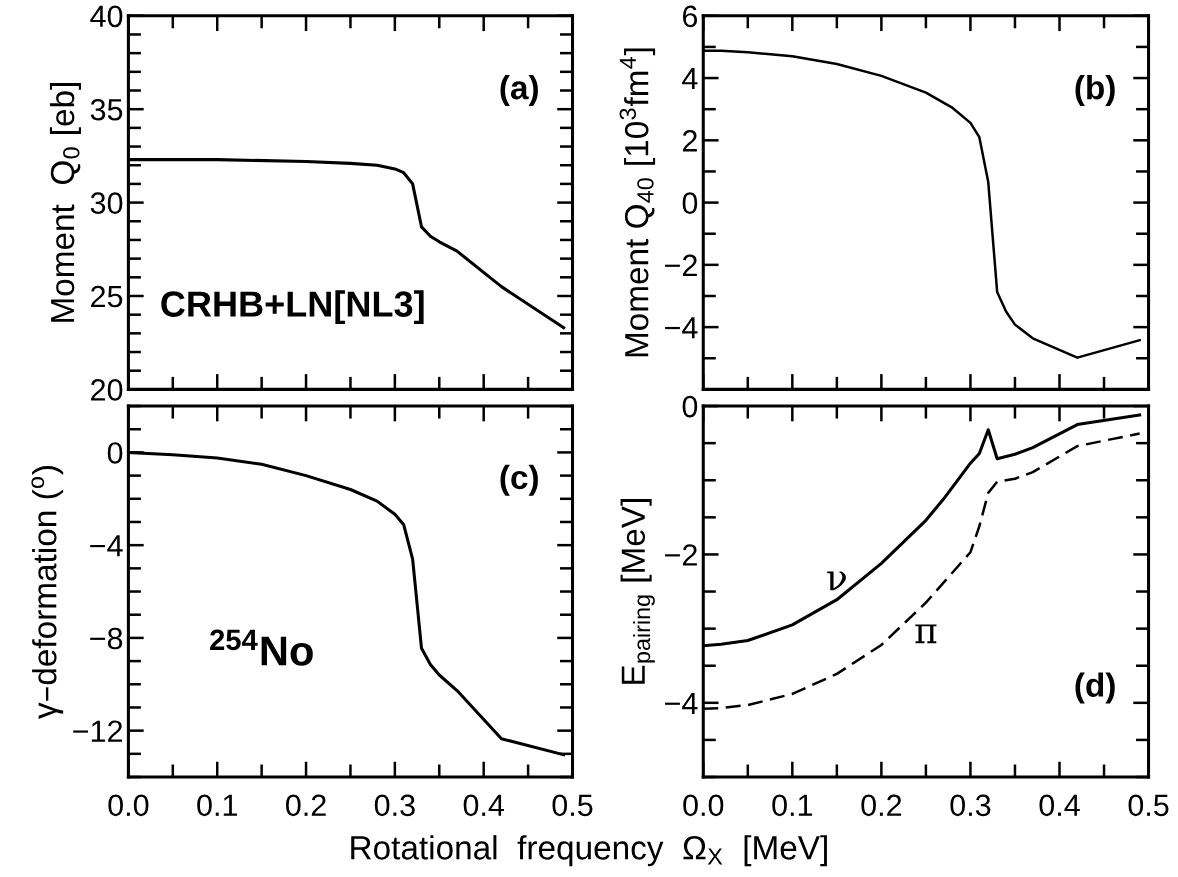  What do you see at coordinates (107, 390) in the screenshot?
I see `y-tick-label: 20` at bounding box center [107, 390].